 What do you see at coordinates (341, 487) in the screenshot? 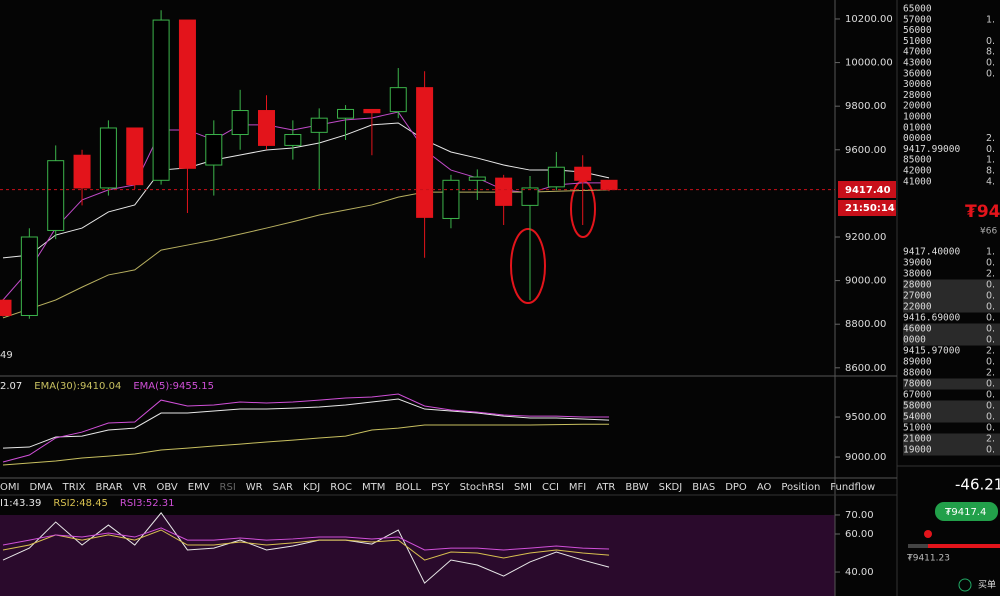
I see `indicator-tab: ROC` at bounding box center [341, 487].